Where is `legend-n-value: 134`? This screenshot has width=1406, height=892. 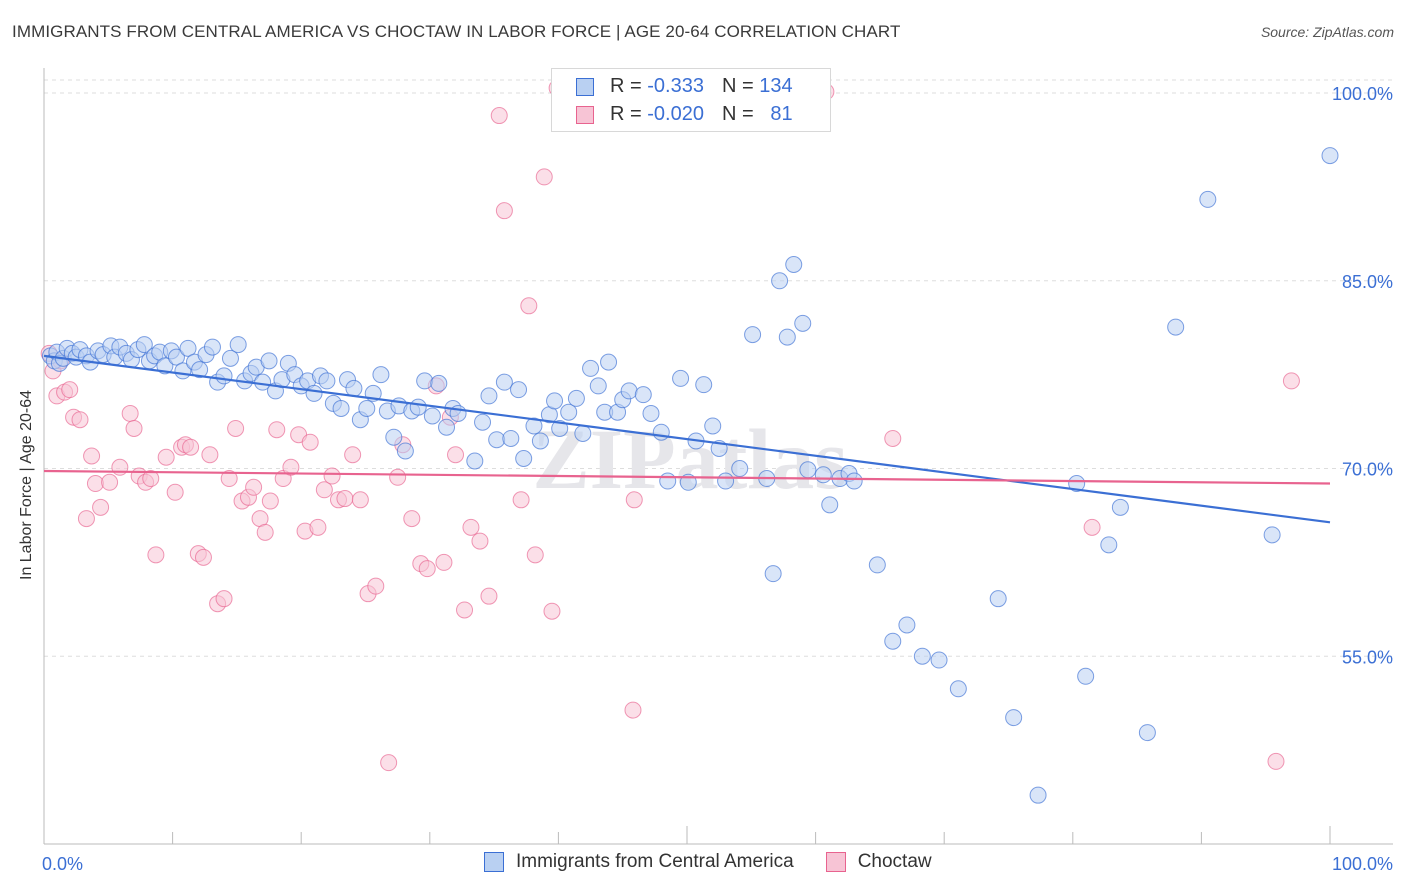 legend-n-value: 134 is located at coordinates (776, 86).